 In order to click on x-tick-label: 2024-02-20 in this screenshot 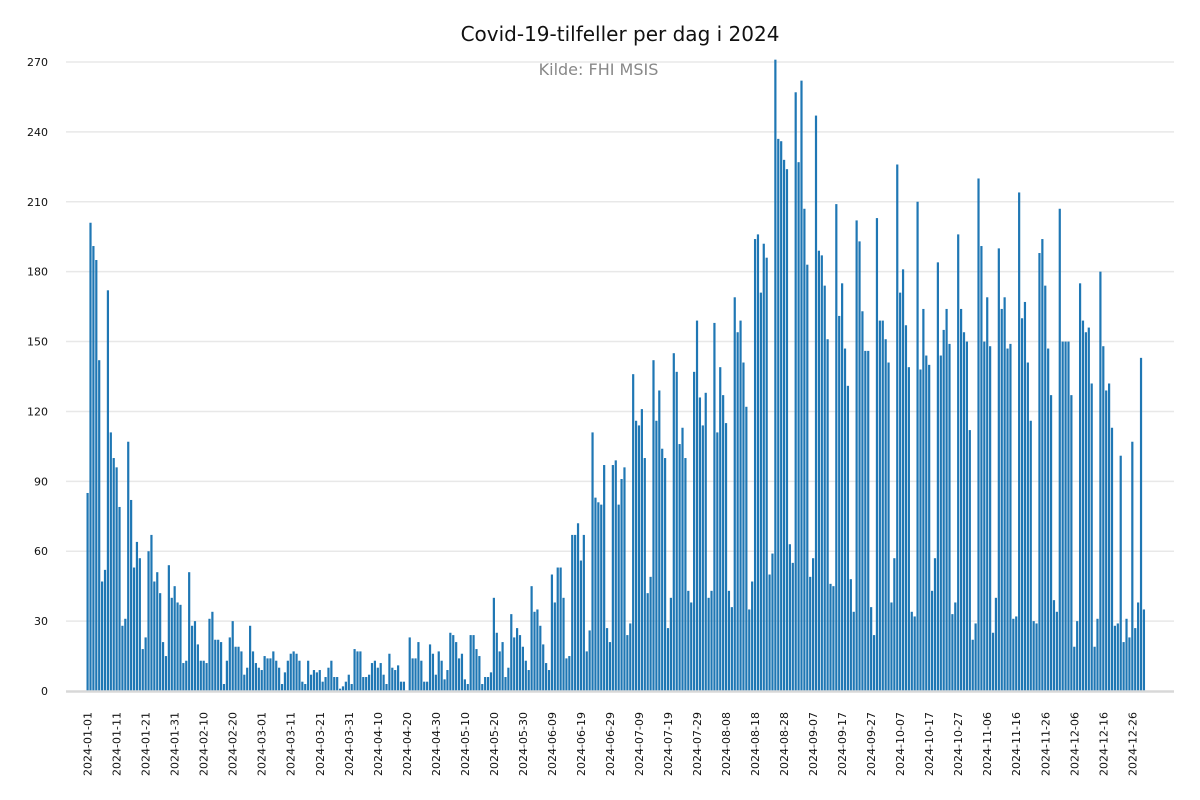, I will do `click(233, 744)`.